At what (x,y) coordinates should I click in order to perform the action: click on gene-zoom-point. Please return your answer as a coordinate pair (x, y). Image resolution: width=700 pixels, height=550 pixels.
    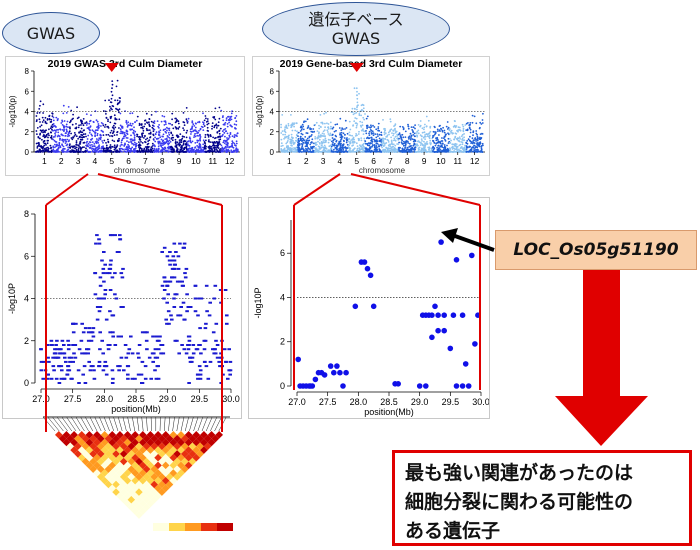
    Looking at the image, I should click on (432, 315).